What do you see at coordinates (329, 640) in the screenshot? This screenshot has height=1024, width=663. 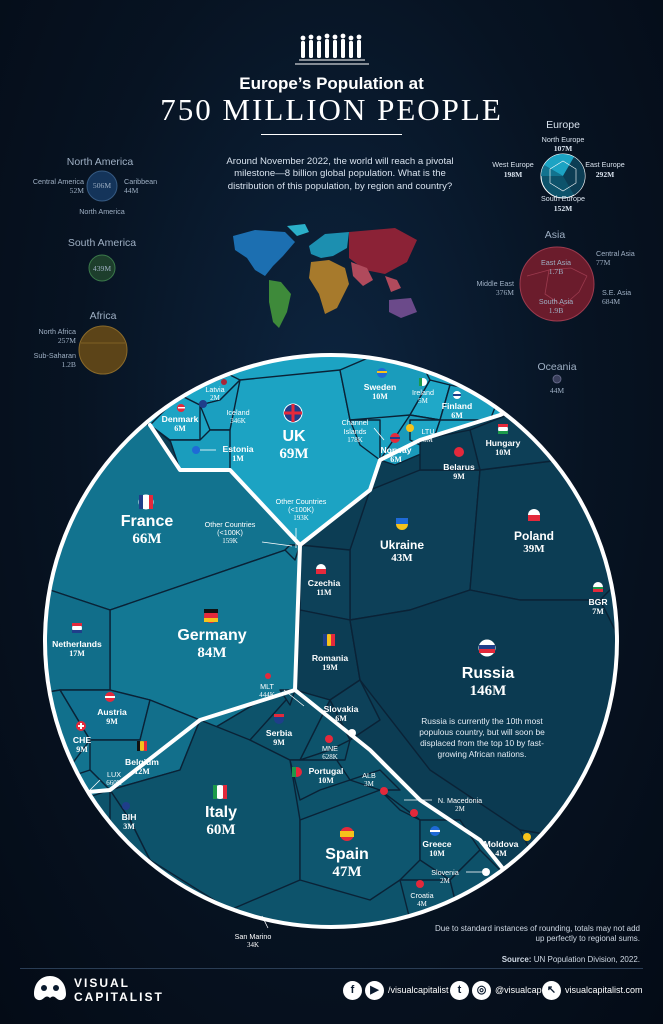 I see `romania-flag-icon` at bounding box center [329, 640].